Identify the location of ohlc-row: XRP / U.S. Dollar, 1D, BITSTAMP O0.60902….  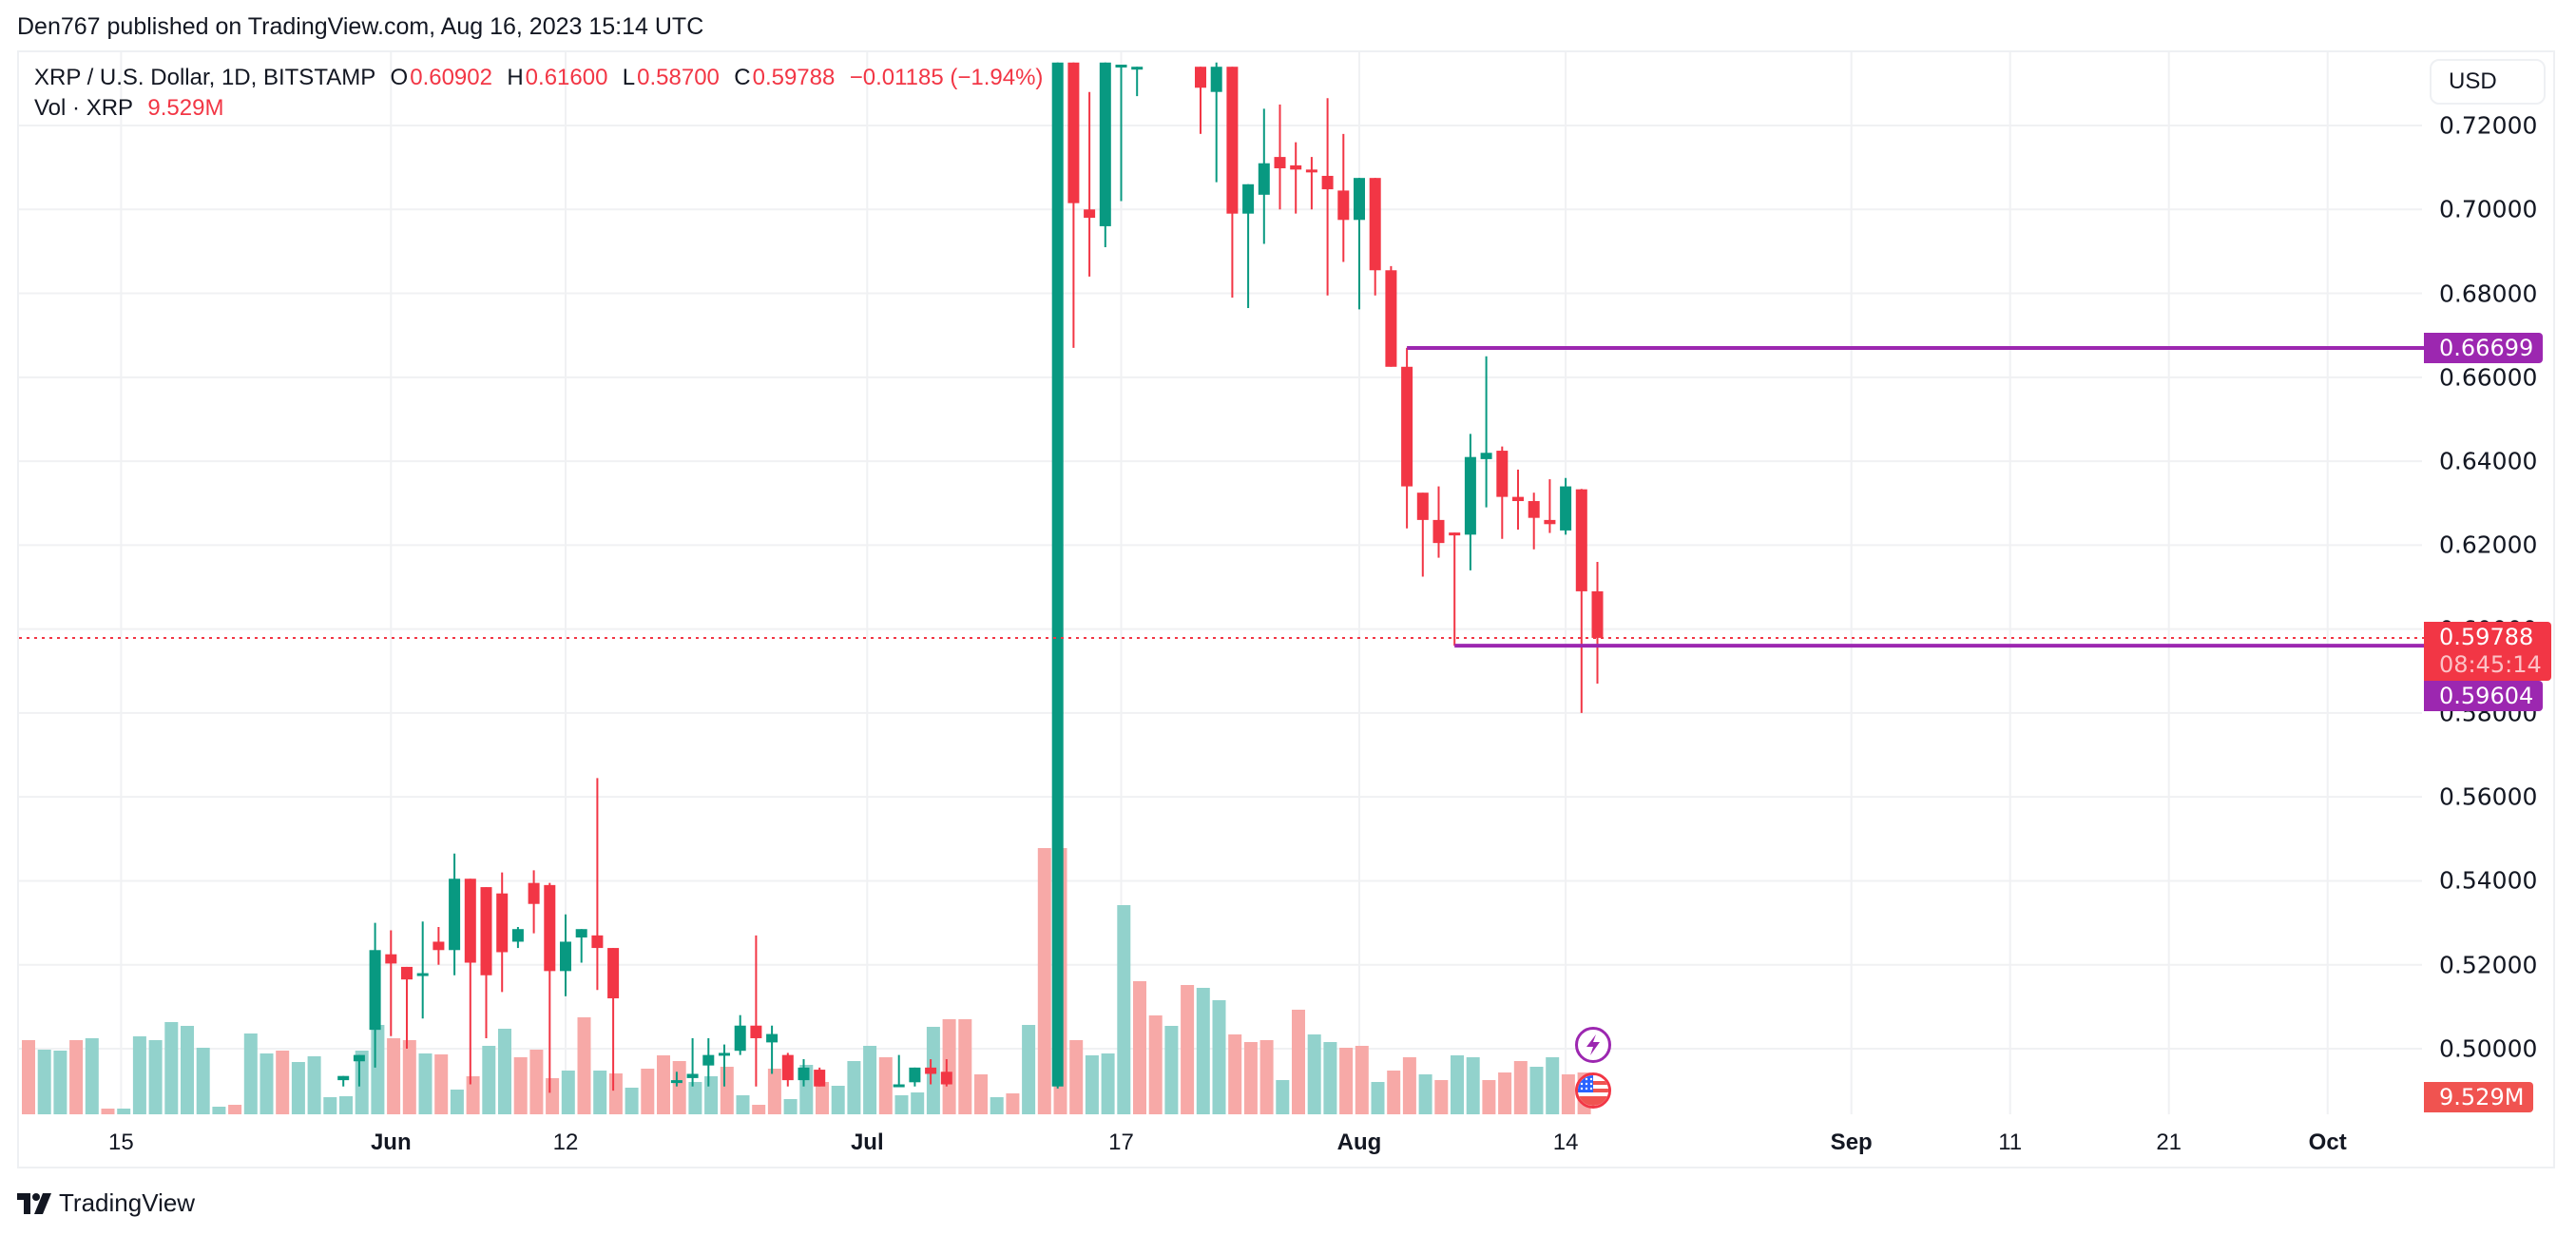
(539, 78).